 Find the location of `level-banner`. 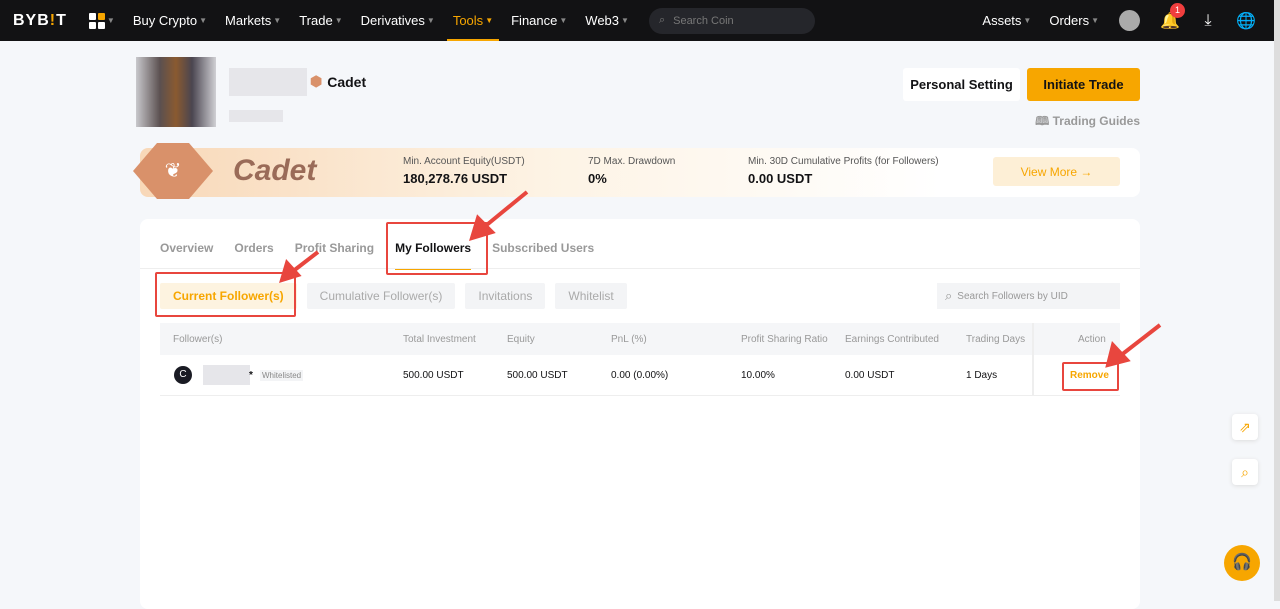

level-banner is located at coordinates (640, 172).